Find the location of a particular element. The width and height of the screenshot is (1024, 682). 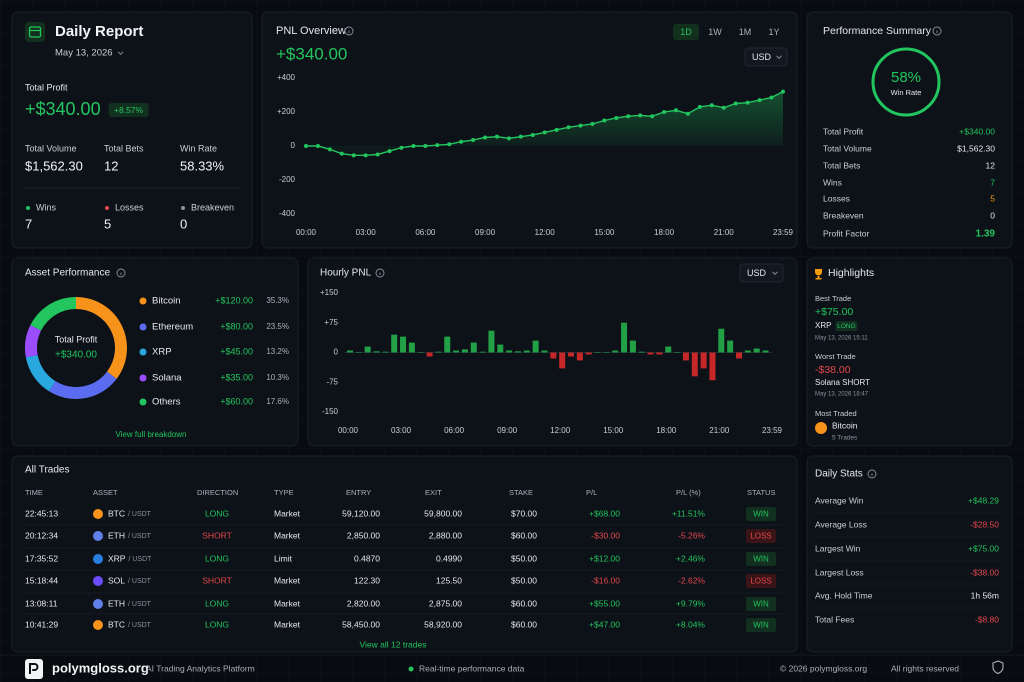

range-button: 1D is located at coordinates (686, 32).